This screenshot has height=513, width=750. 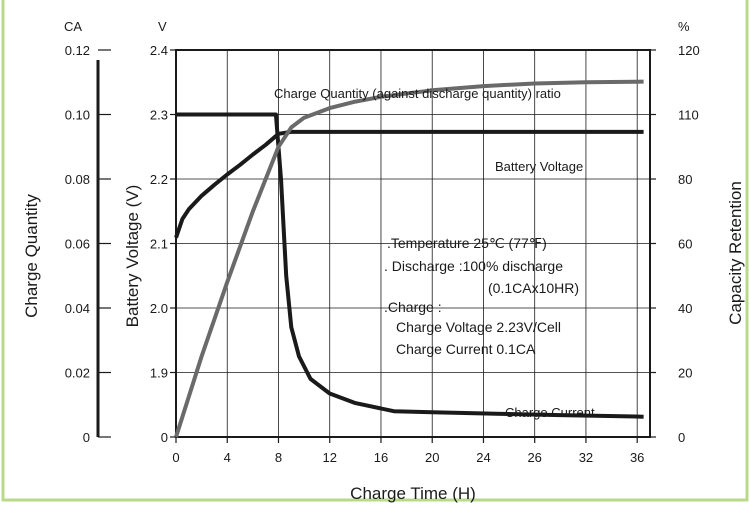 What do you see at coordinates (159, 308) in the screenshot?
I see `battery-voltage-tick-label: 2.0` at bounding box center [159, 308].